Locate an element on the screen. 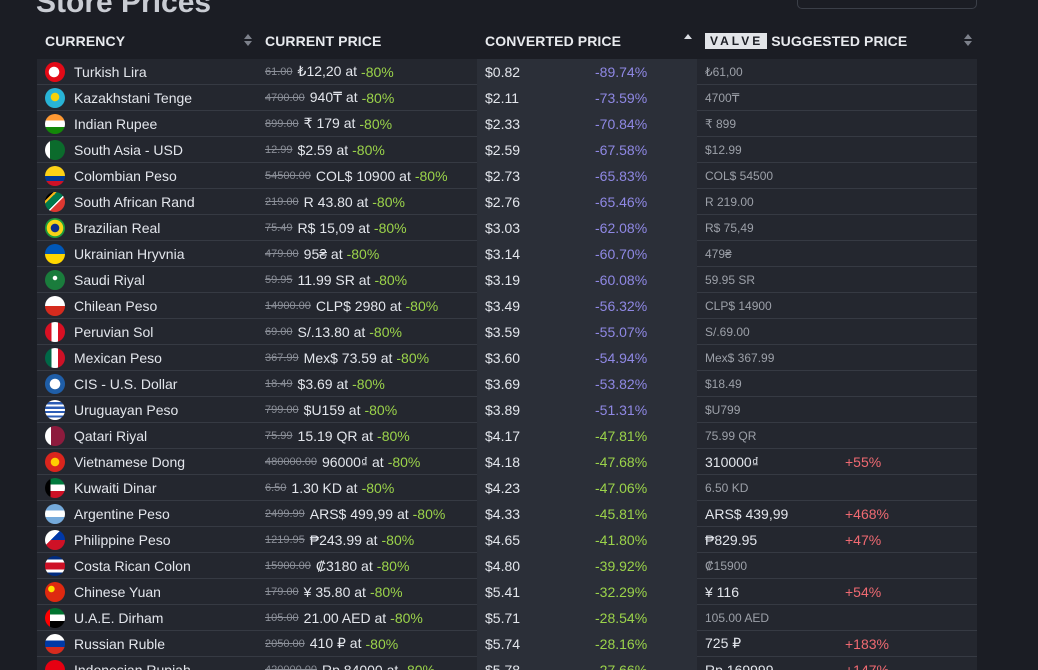  current-price-cell: 75.99 15.19 QR at -80% is located at coordinates (367, 436).